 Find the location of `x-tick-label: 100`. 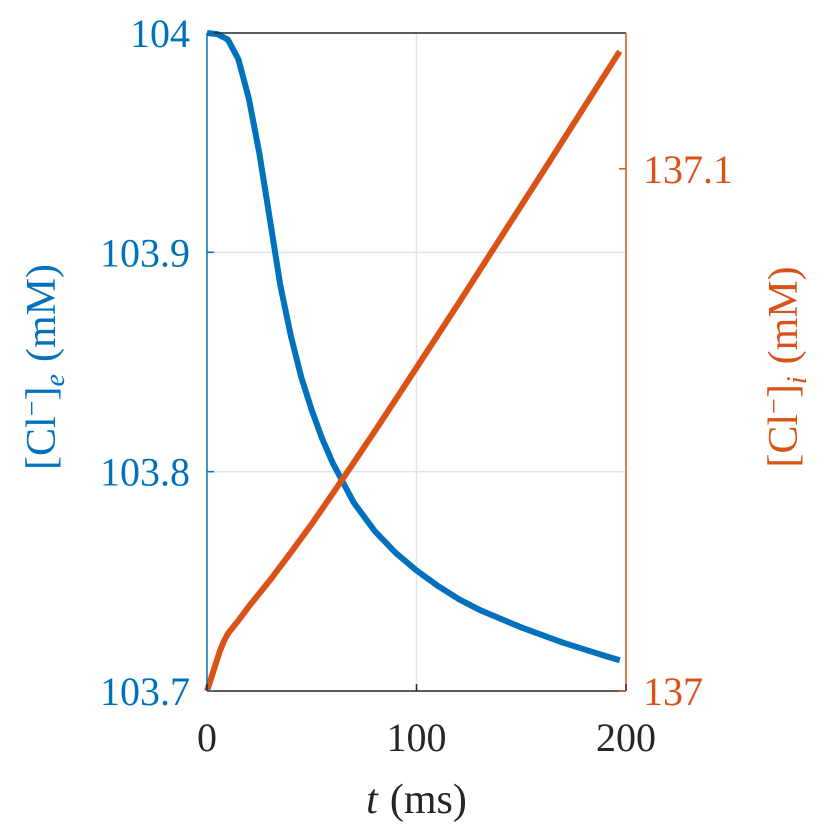

x-tick-label: 100 is located at coordinates (417, 737).